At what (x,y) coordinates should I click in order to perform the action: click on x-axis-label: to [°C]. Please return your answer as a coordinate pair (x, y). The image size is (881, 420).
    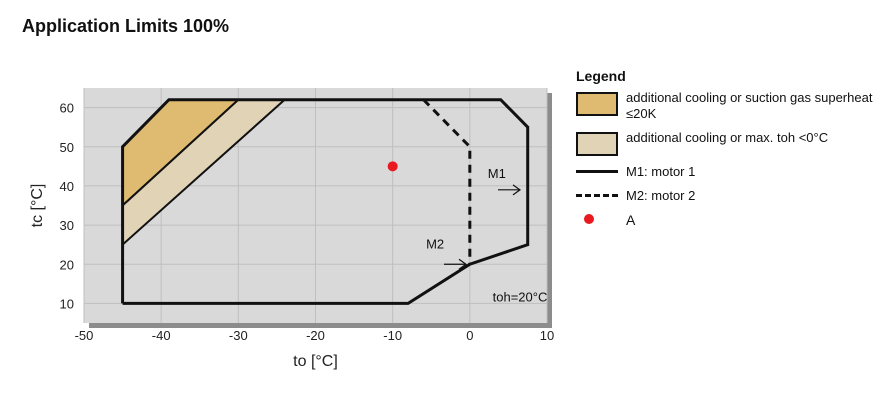
    Looking at the image, I should click on (315, 361).